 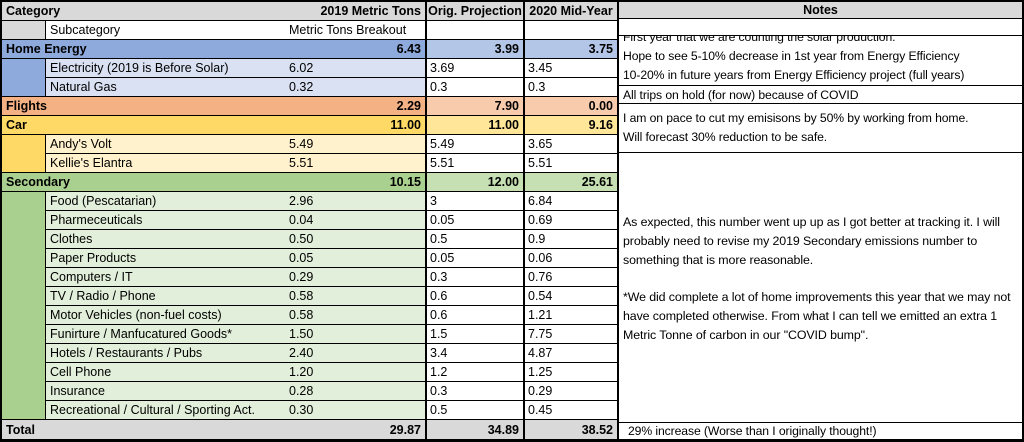 I want to click on breakout-value: 0.05, so click(x=357, y=258).